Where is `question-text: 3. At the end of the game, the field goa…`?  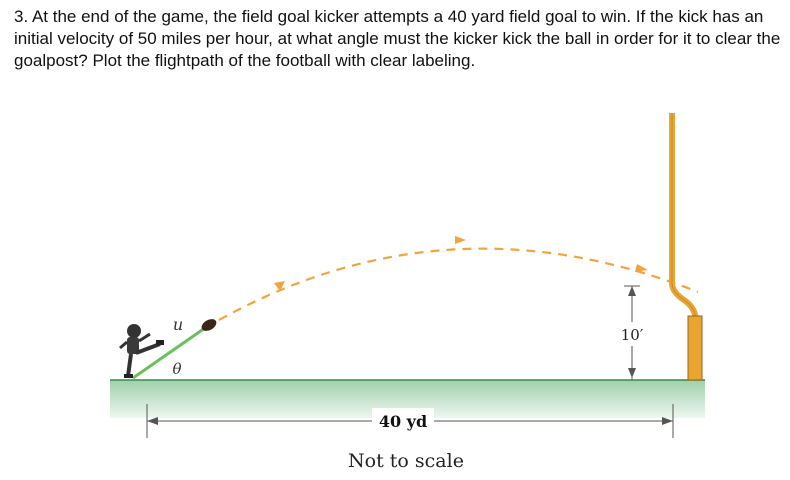
question-text: 3. At the end of the game, the field goa… is located at coordinates (397, 38).